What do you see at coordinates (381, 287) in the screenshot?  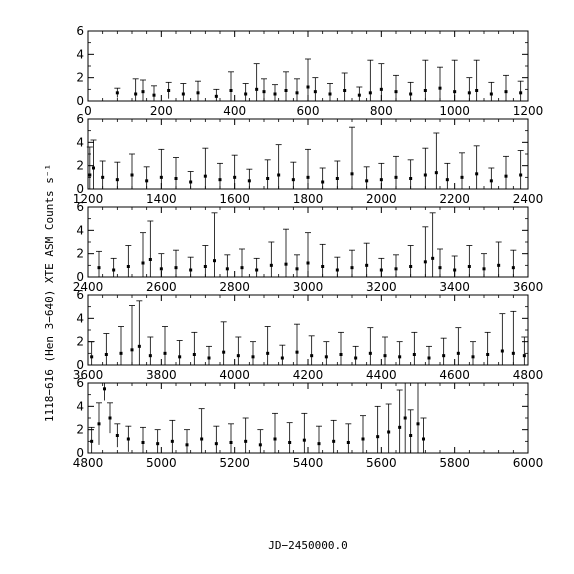 I see `x-tick-label: 3200` at bounding box center [381, 287].